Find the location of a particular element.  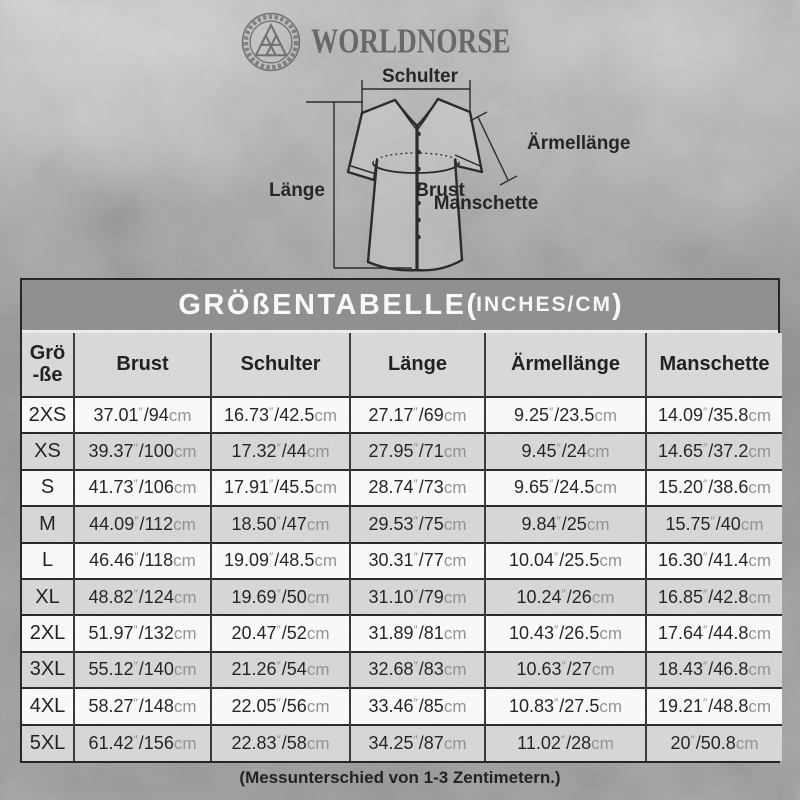

inch-value: 27.17 is located at coordinates (391, 414).